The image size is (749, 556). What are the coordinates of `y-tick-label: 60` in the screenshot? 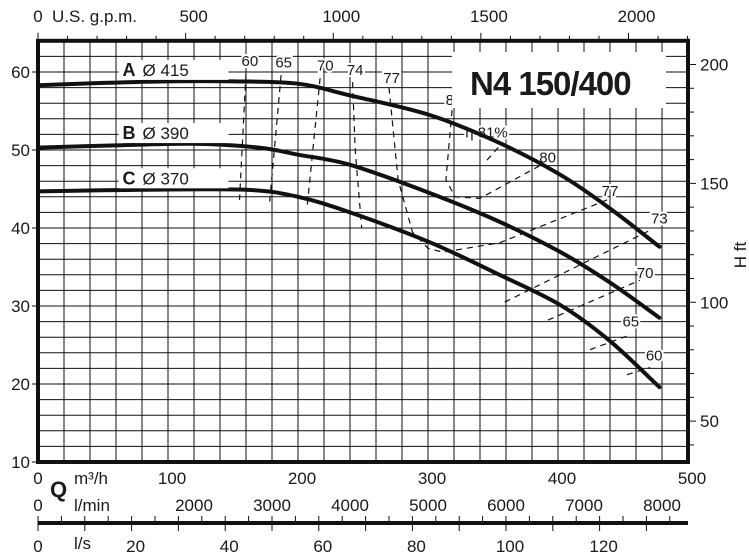 It's located at (20, 72).